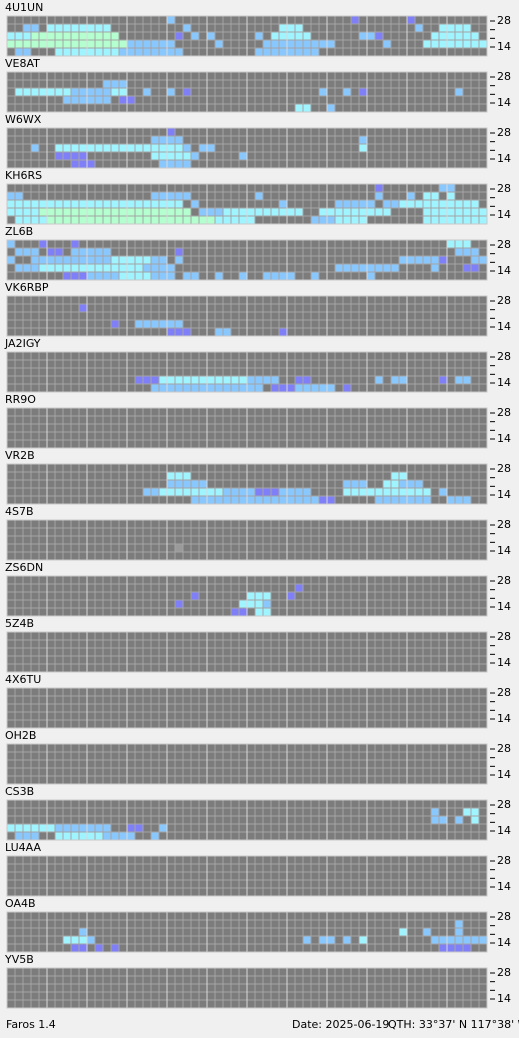 Image resolution: width=519 pixels, height=1038 pixels. Describe the element at coordinates (19, 791) in the screenshot. I see `beacon-label: CS3B` at that location.